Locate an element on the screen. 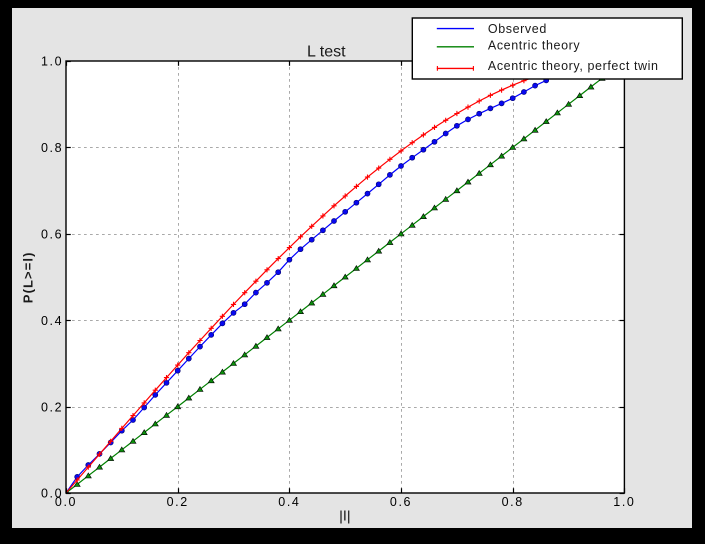 This screenshot has height=544, width=705. svg-text: Observed is located at coordinates (517, 29).